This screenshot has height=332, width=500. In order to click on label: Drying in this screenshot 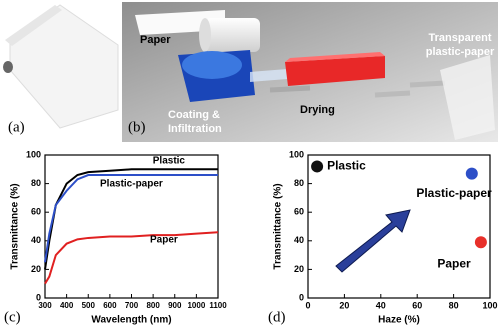, I will do `click(317, 110)`.